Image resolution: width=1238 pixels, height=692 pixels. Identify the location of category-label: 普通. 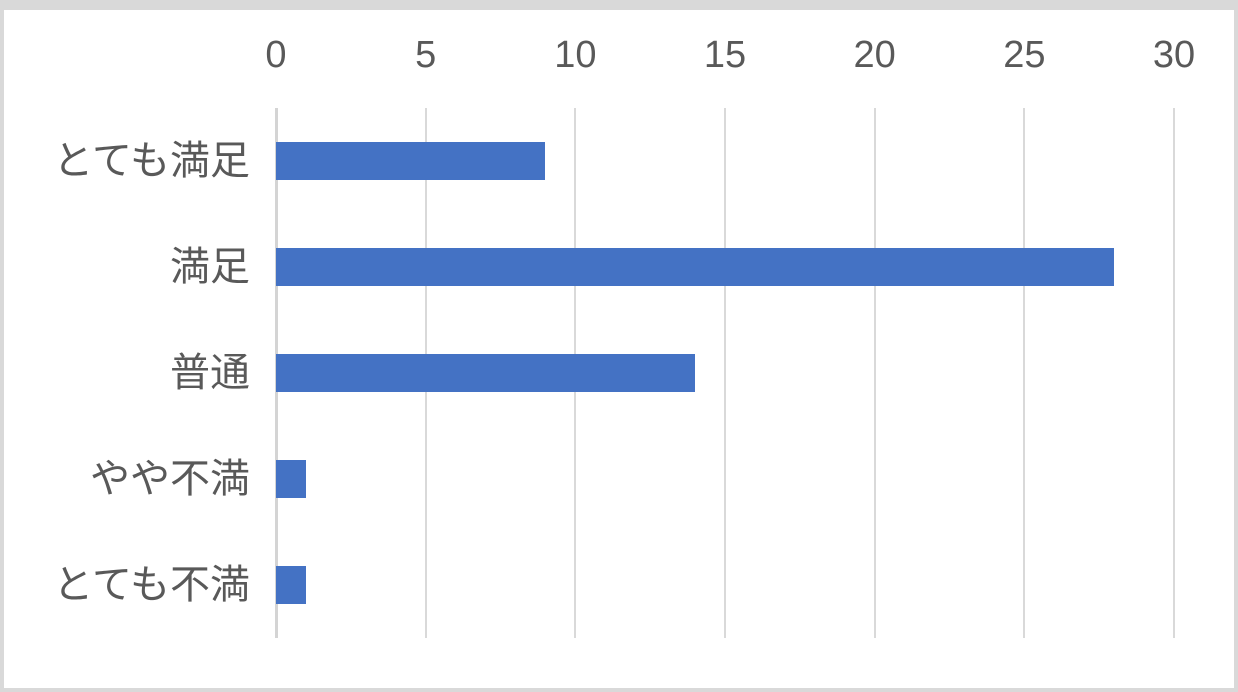
(210, 373).